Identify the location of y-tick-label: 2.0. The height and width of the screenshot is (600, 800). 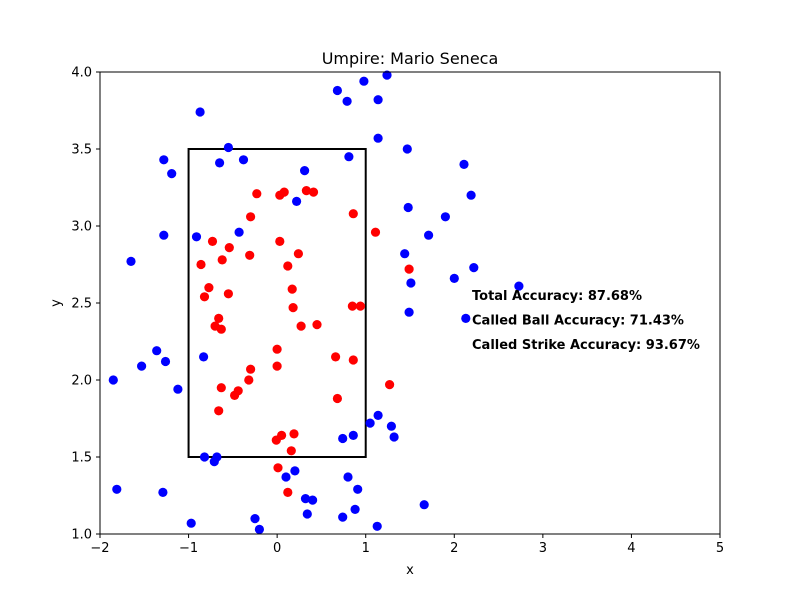
(81, 381).